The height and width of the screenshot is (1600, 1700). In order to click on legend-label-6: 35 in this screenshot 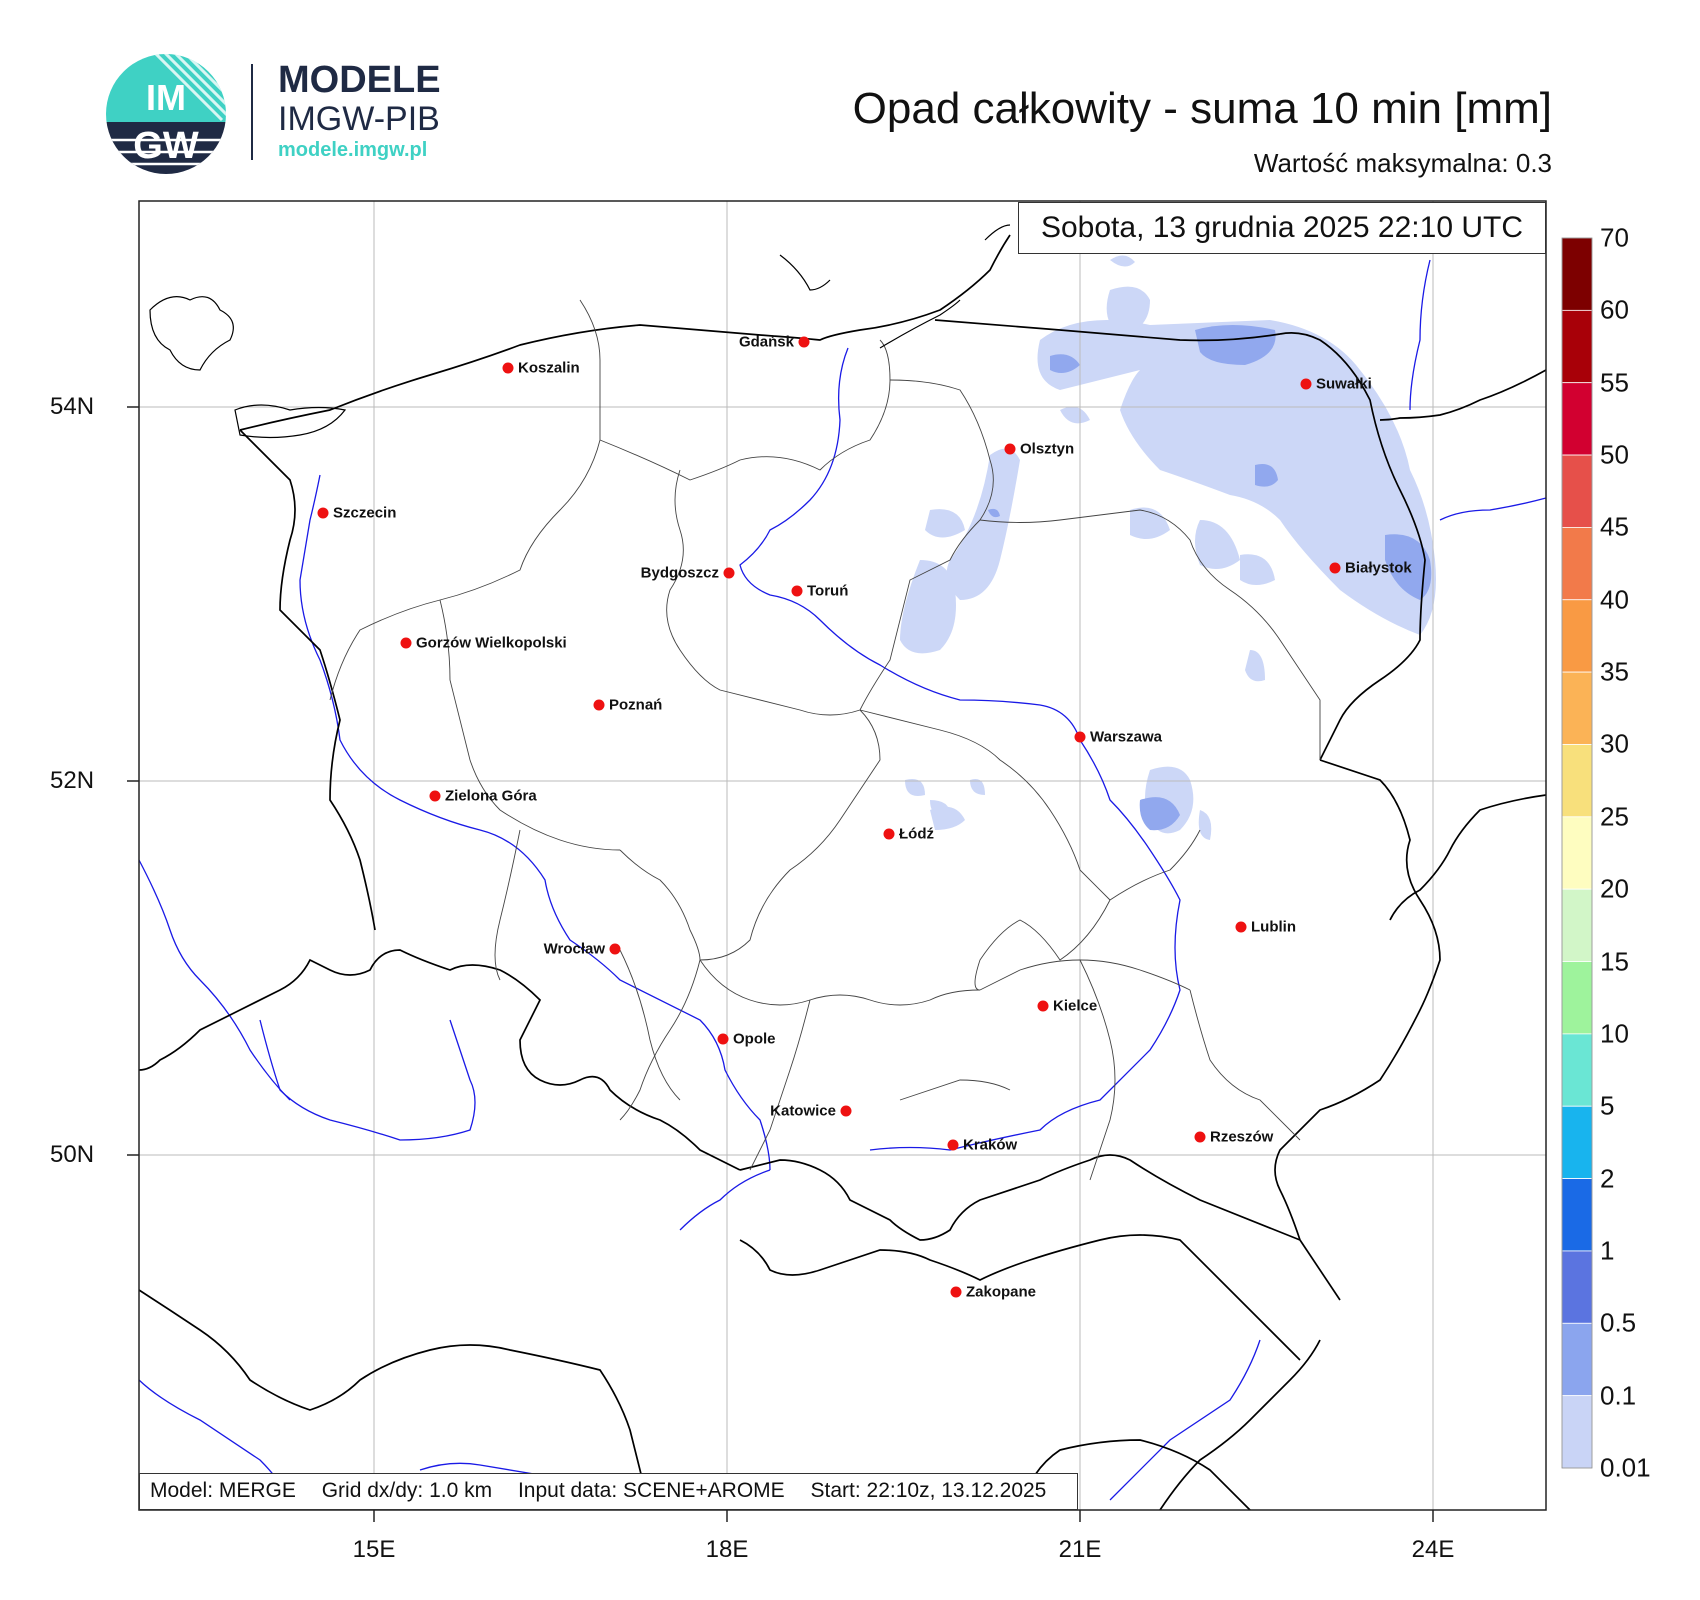, I will do `click(1614, 671)`.